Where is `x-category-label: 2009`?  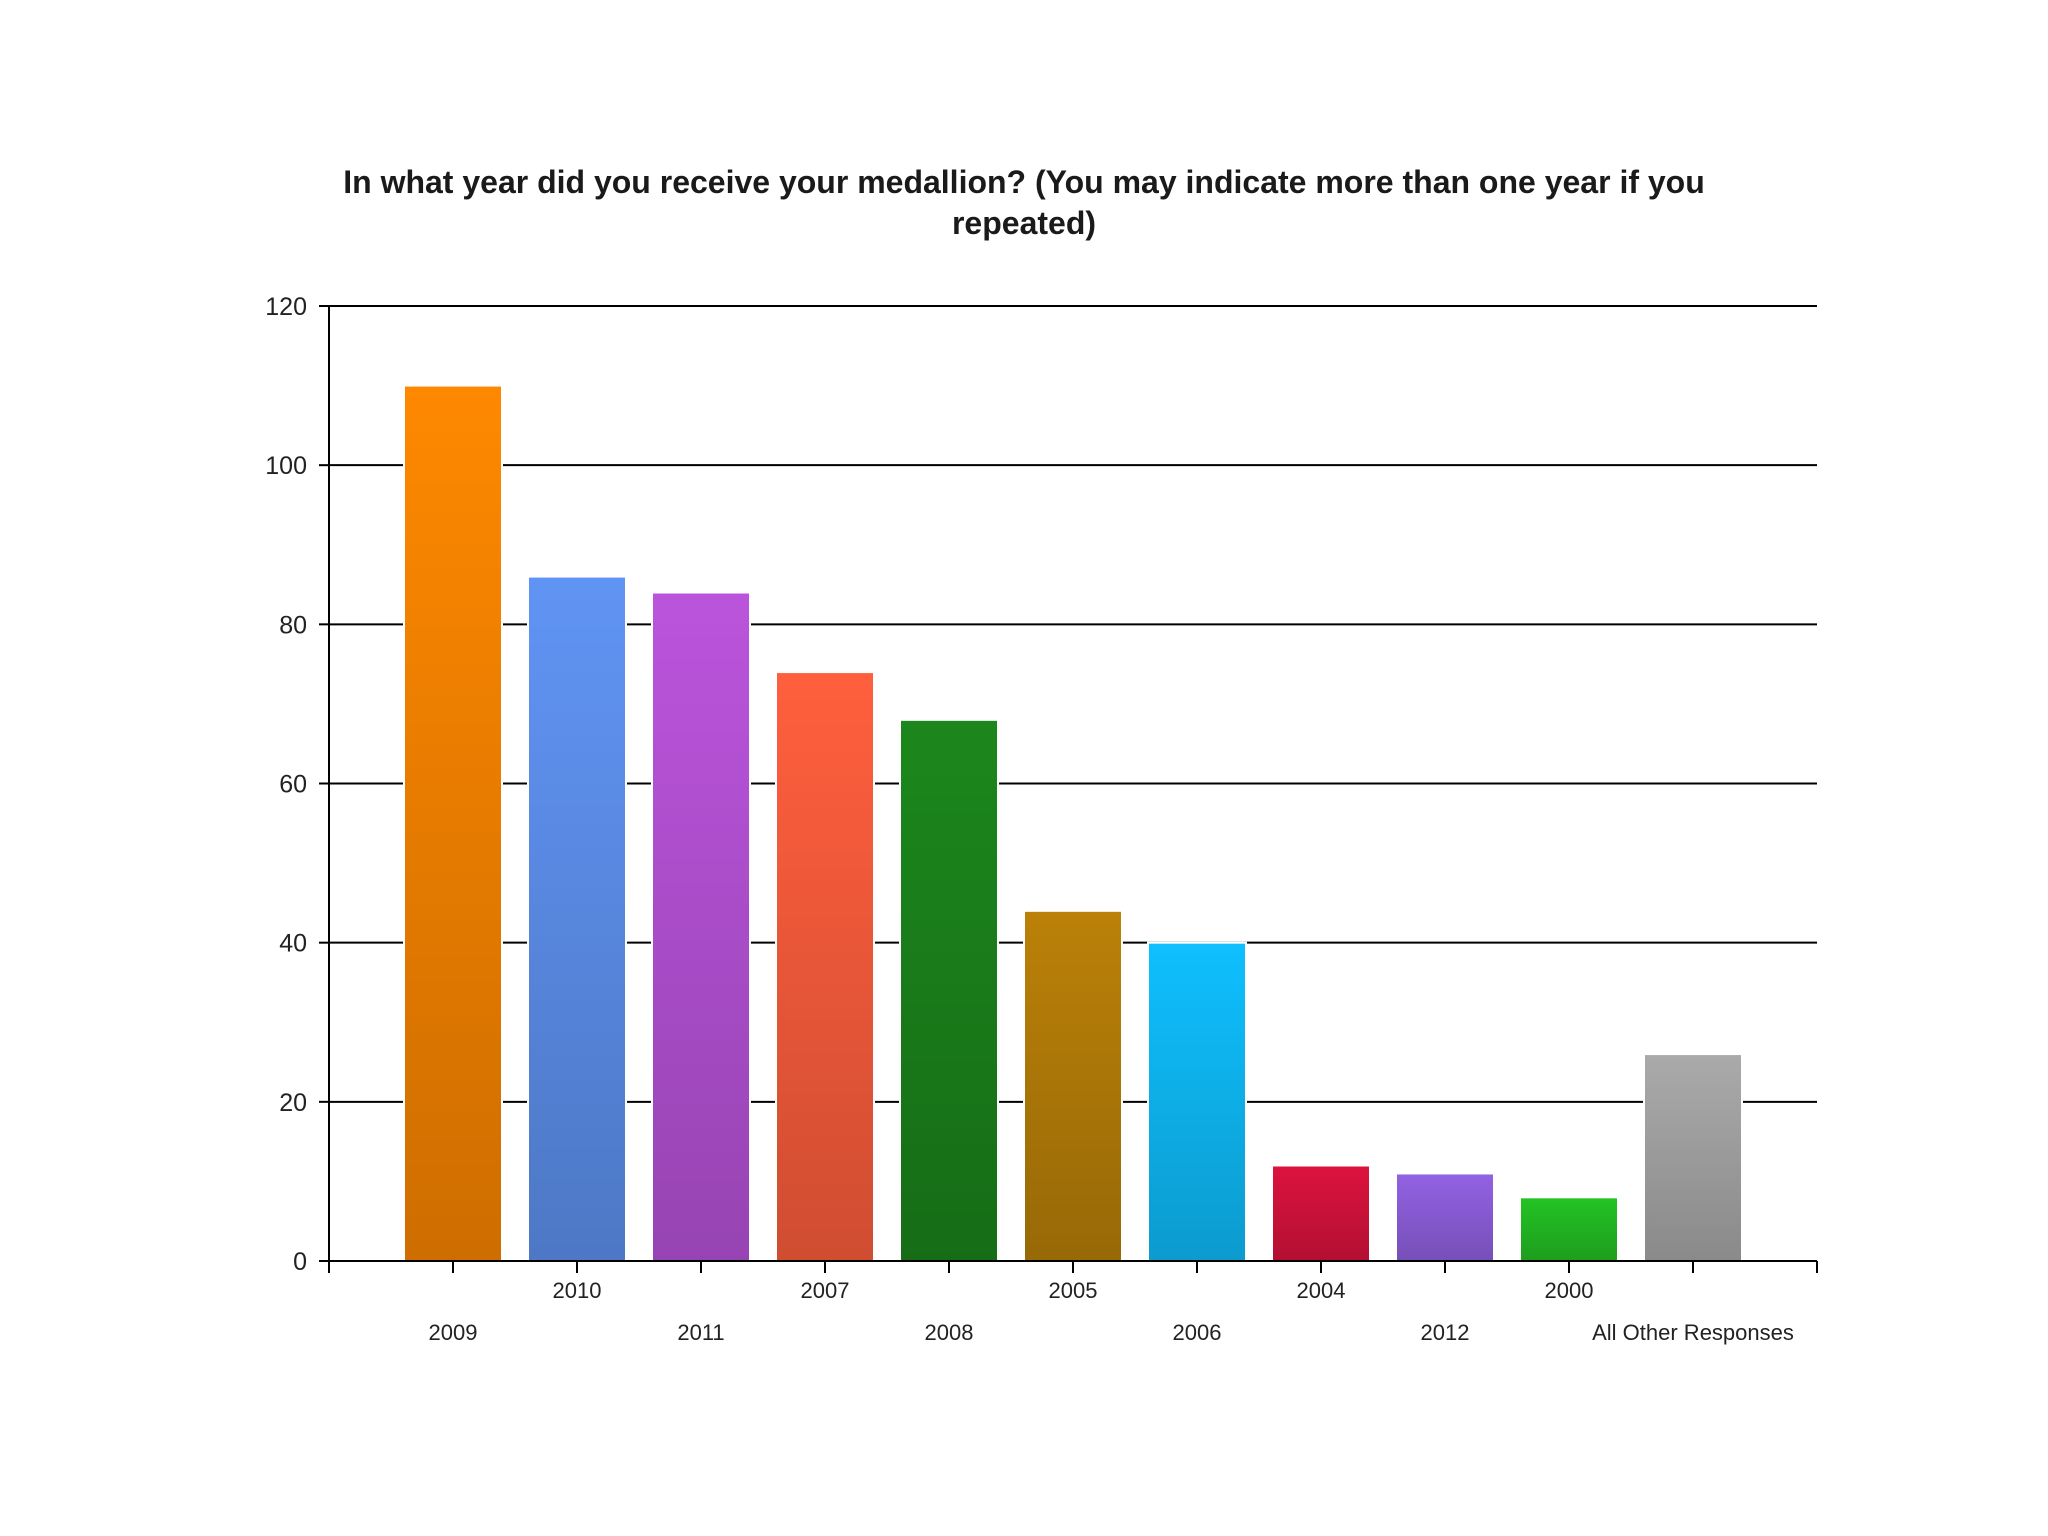 x-category-label: 2009 is located at coordinates (453, 1332).